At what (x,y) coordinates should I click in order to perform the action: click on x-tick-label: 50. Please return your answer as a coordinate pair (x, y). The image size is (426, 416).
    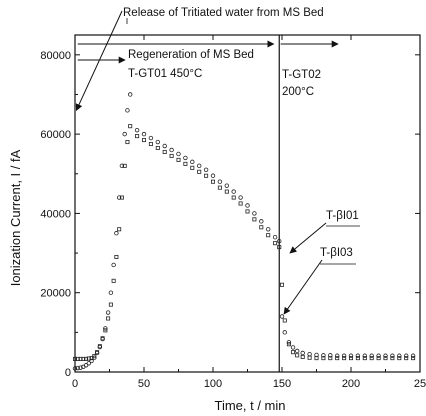
    Looking at the image, I should click on (144, 384).